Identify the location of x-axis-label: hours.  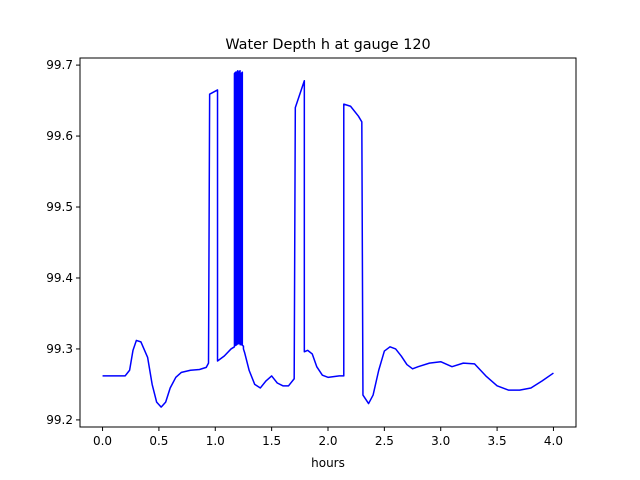
(328, 463).